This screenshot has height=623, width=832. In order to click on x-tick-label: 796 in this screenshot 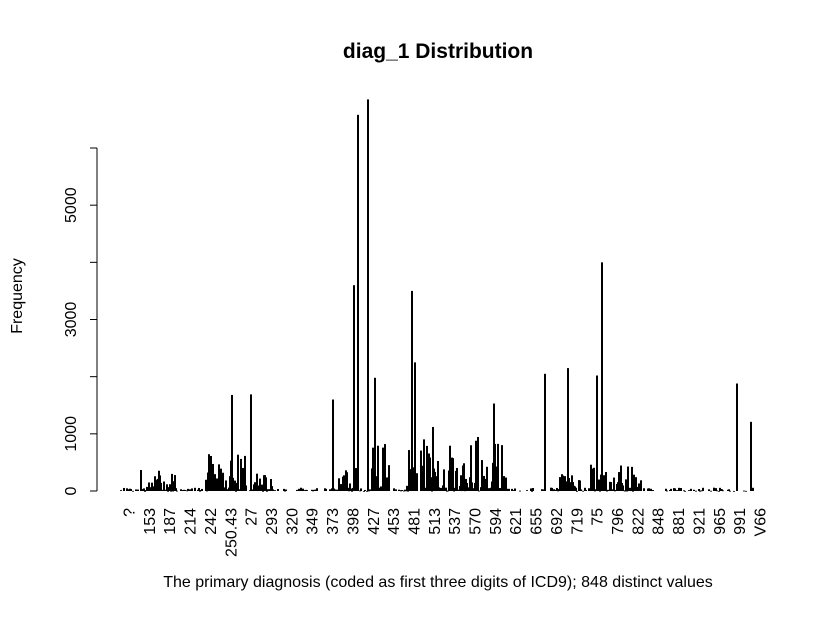, I will do `click(618, 521)`.